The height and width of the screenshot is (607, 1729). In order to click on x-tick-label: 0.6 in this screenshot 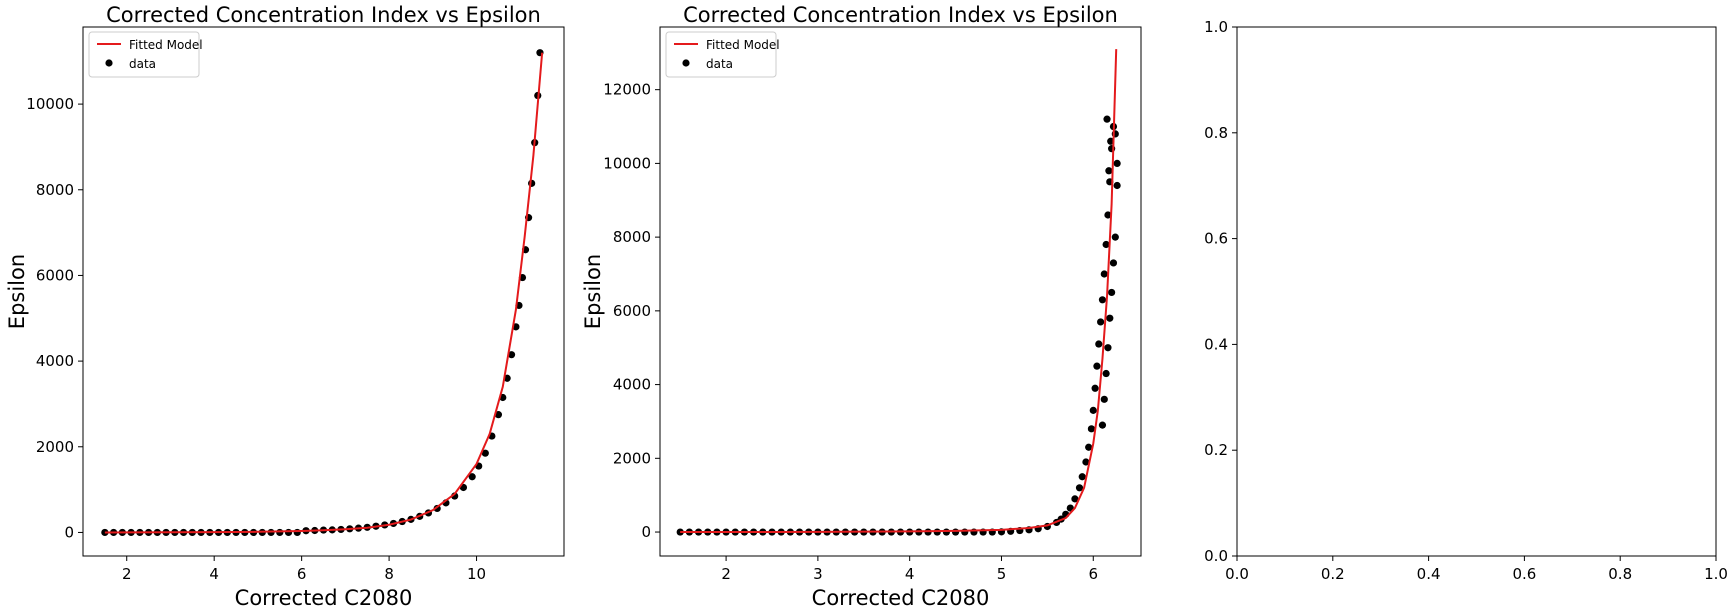, I will do `click(1524, 574)`.